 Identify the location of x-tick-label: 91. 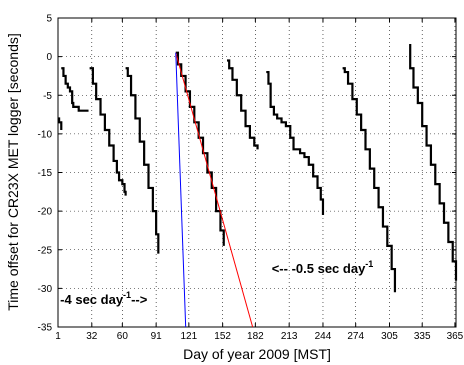
(157, 336).